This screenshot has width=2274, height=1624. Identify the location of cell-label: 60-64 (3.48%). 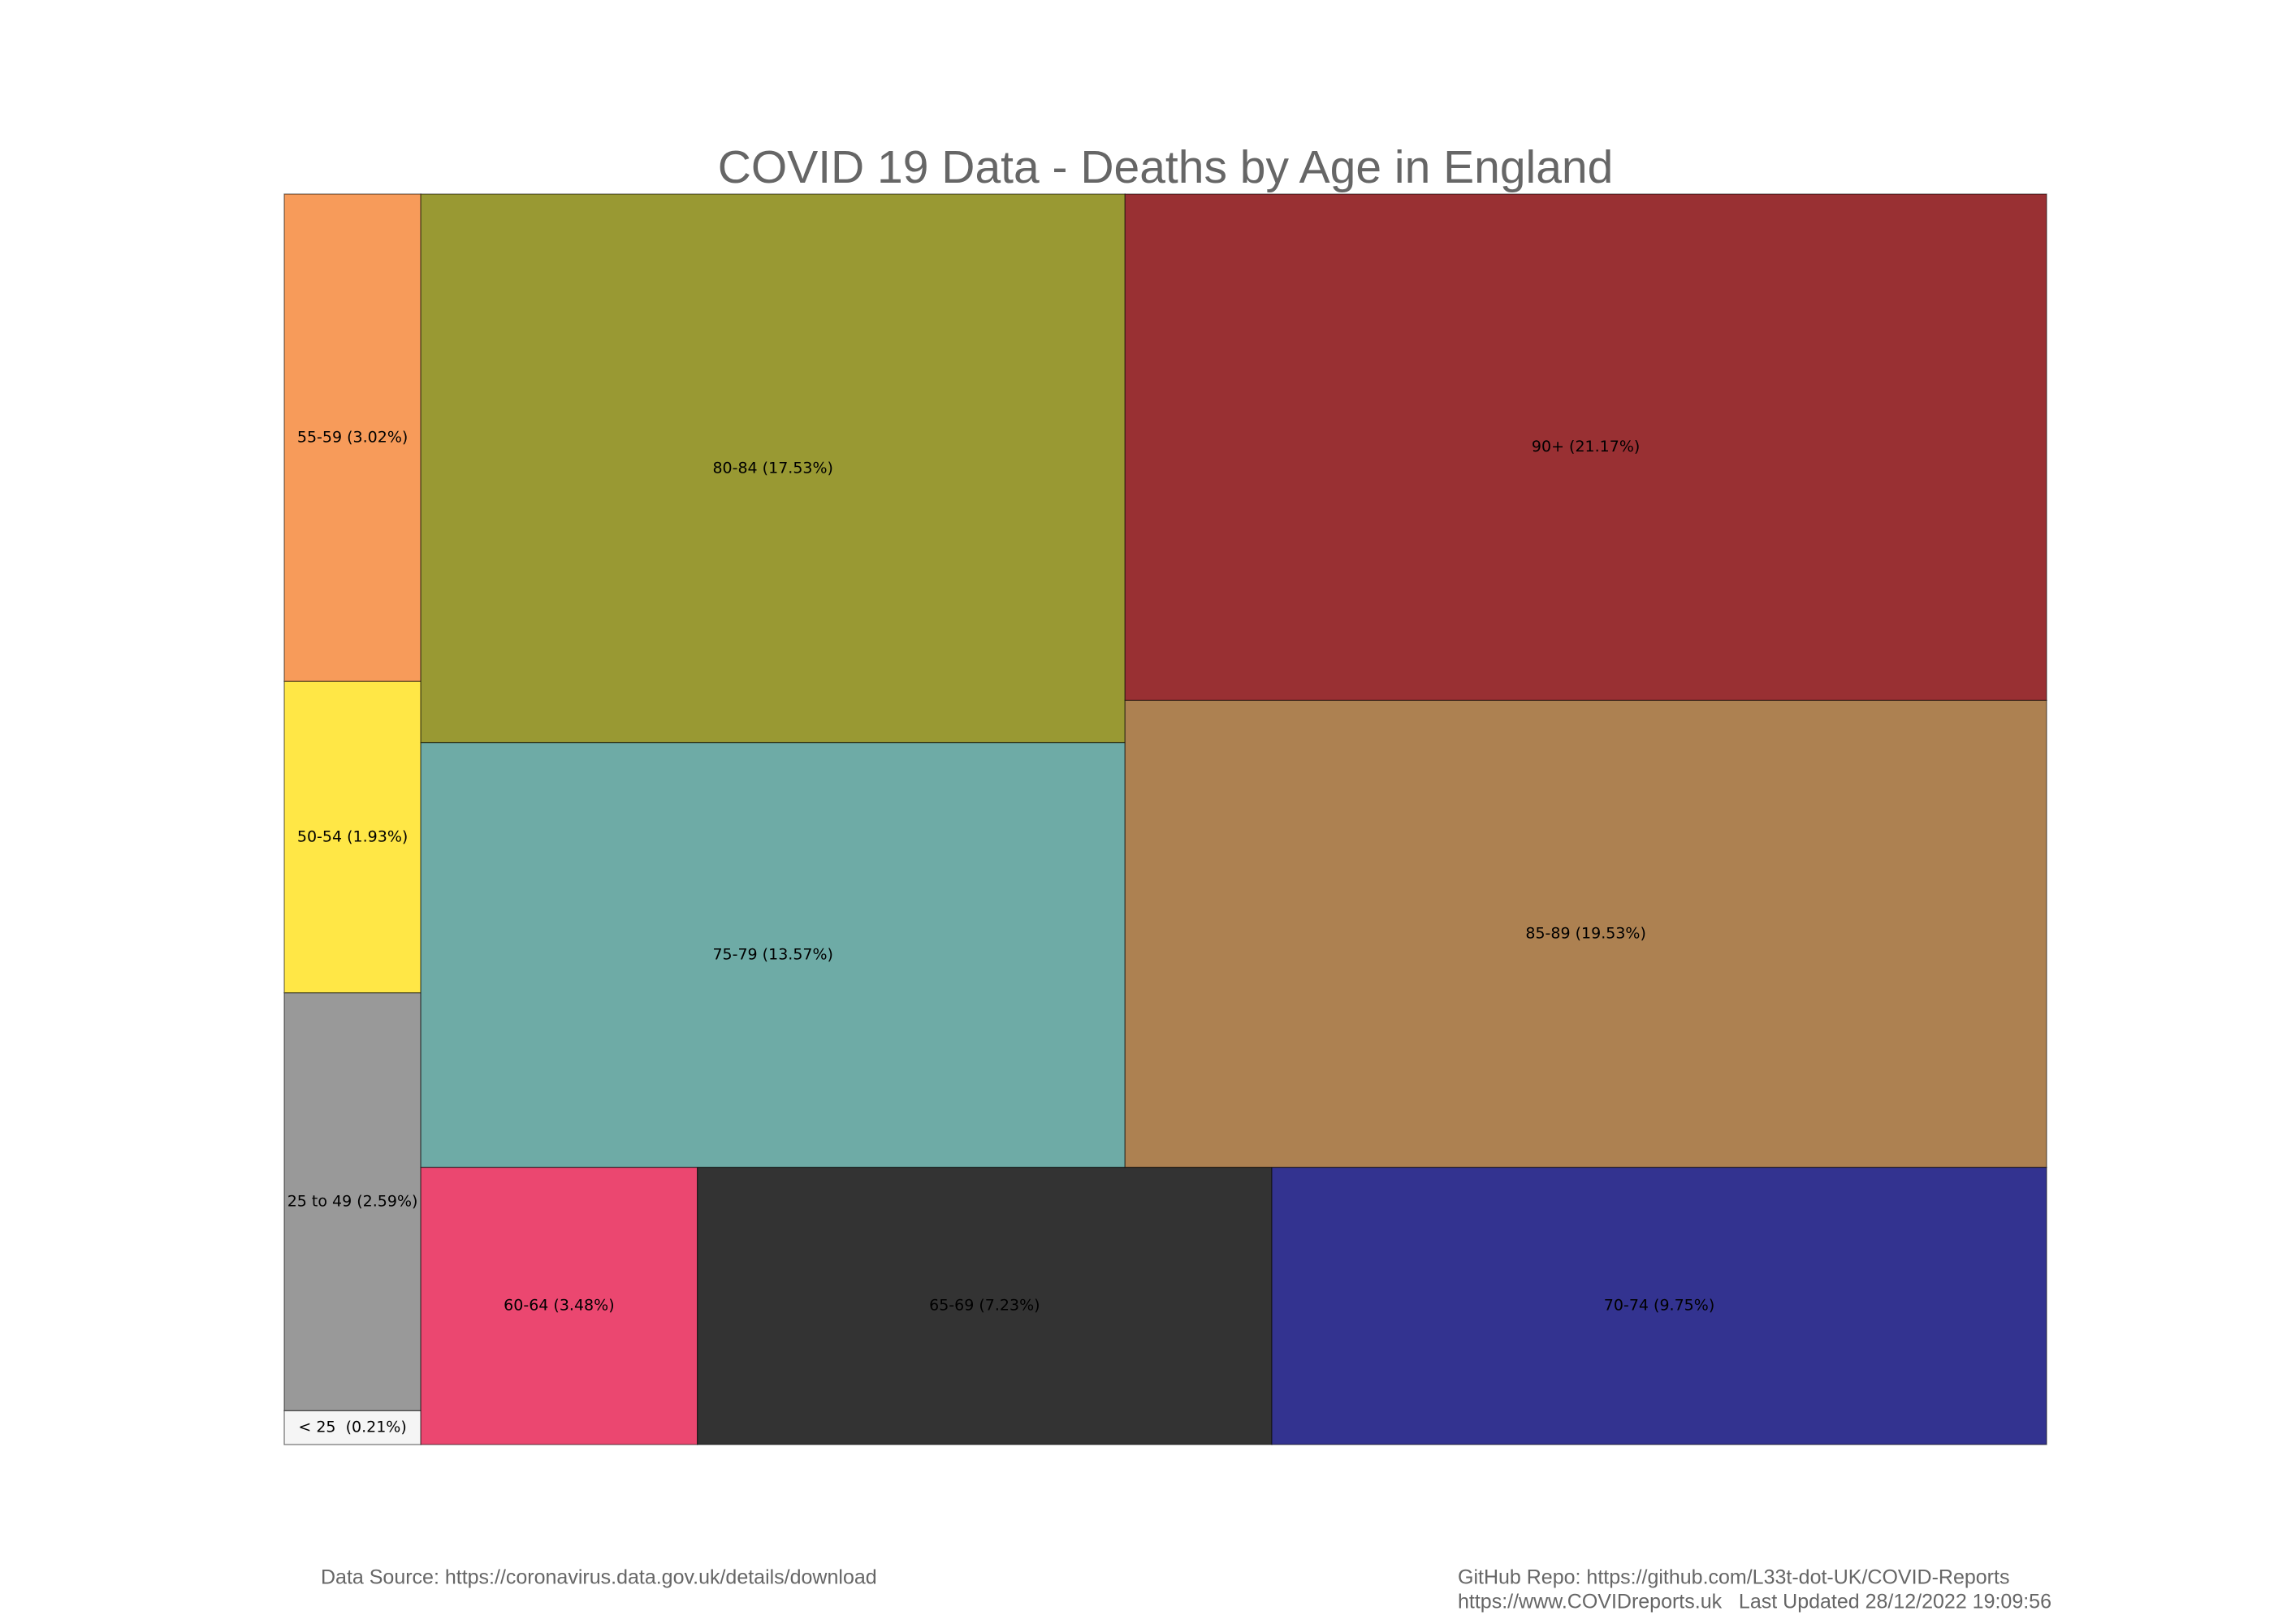
(559, 1306).